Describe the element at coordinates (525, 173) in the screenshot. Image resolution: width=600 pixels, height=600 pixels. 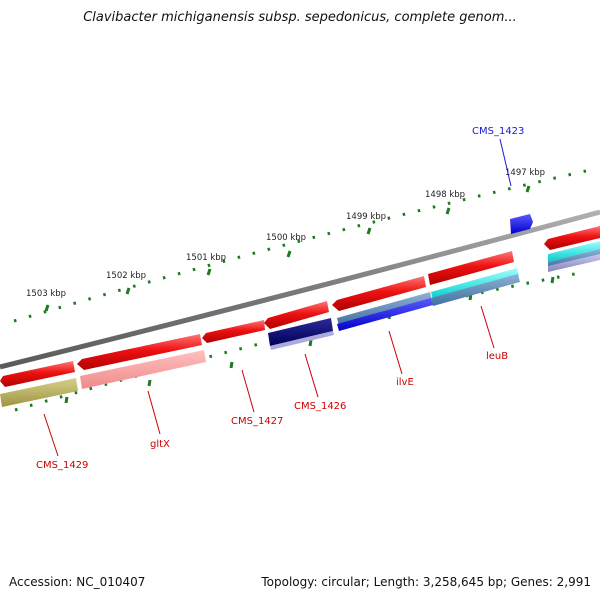
I see `ruler-label: 1497 kbp` at that location.